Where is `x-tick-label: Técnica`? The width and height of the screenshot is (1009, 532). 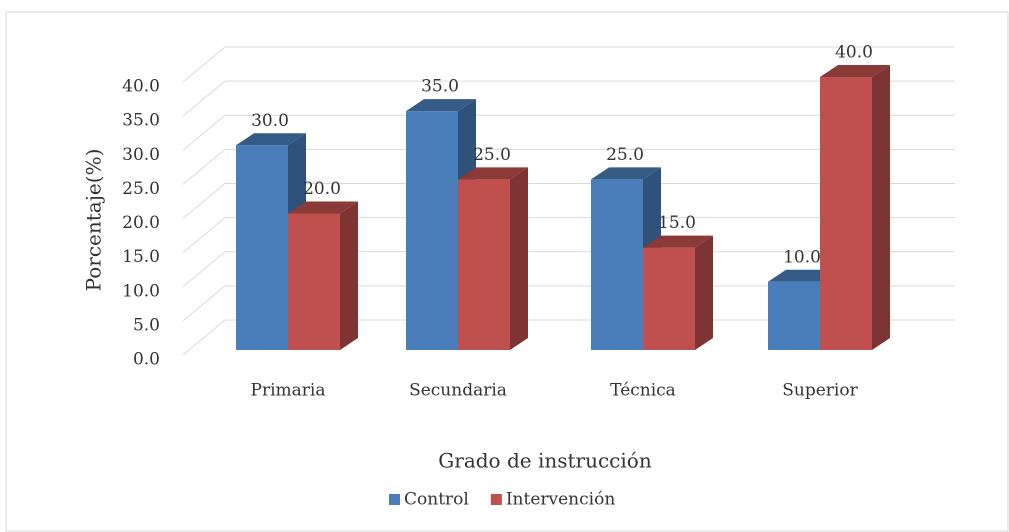
x-tick-label: Técnica is located at coordinates (643, 391).